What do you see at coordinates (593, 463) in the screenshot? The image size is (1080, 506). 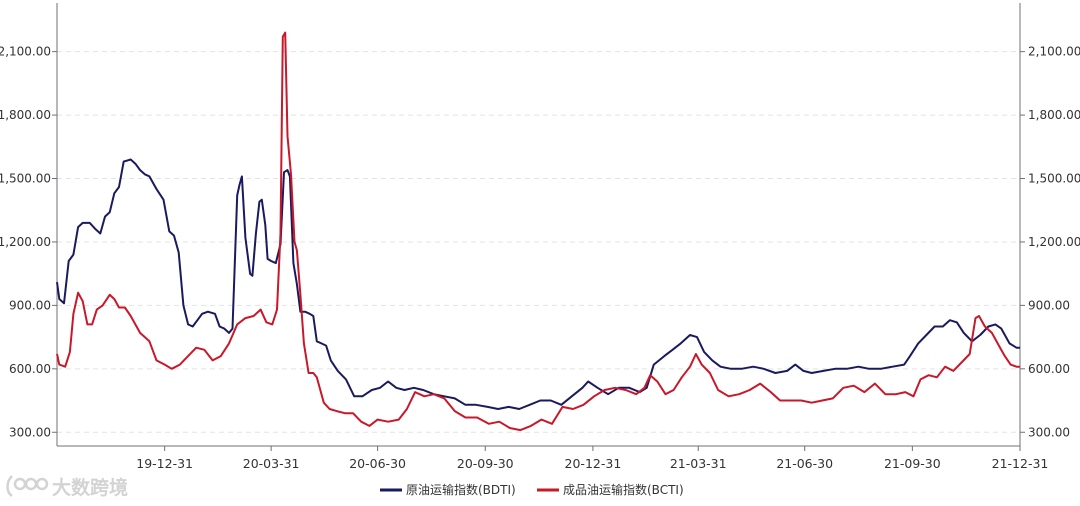 I see `x-tick-label: 20-12-31` at bounding box center [593, 463].